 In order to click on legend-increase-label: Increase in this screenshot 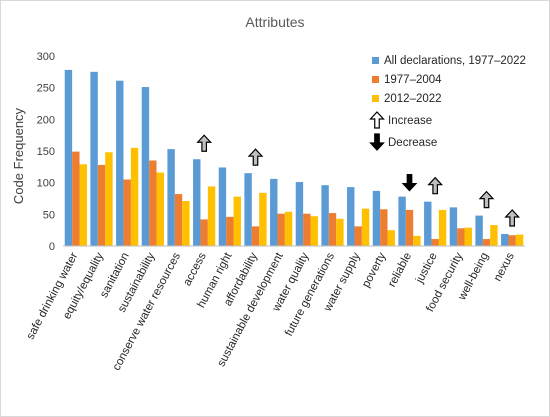, I will do `click(410, 121)`.